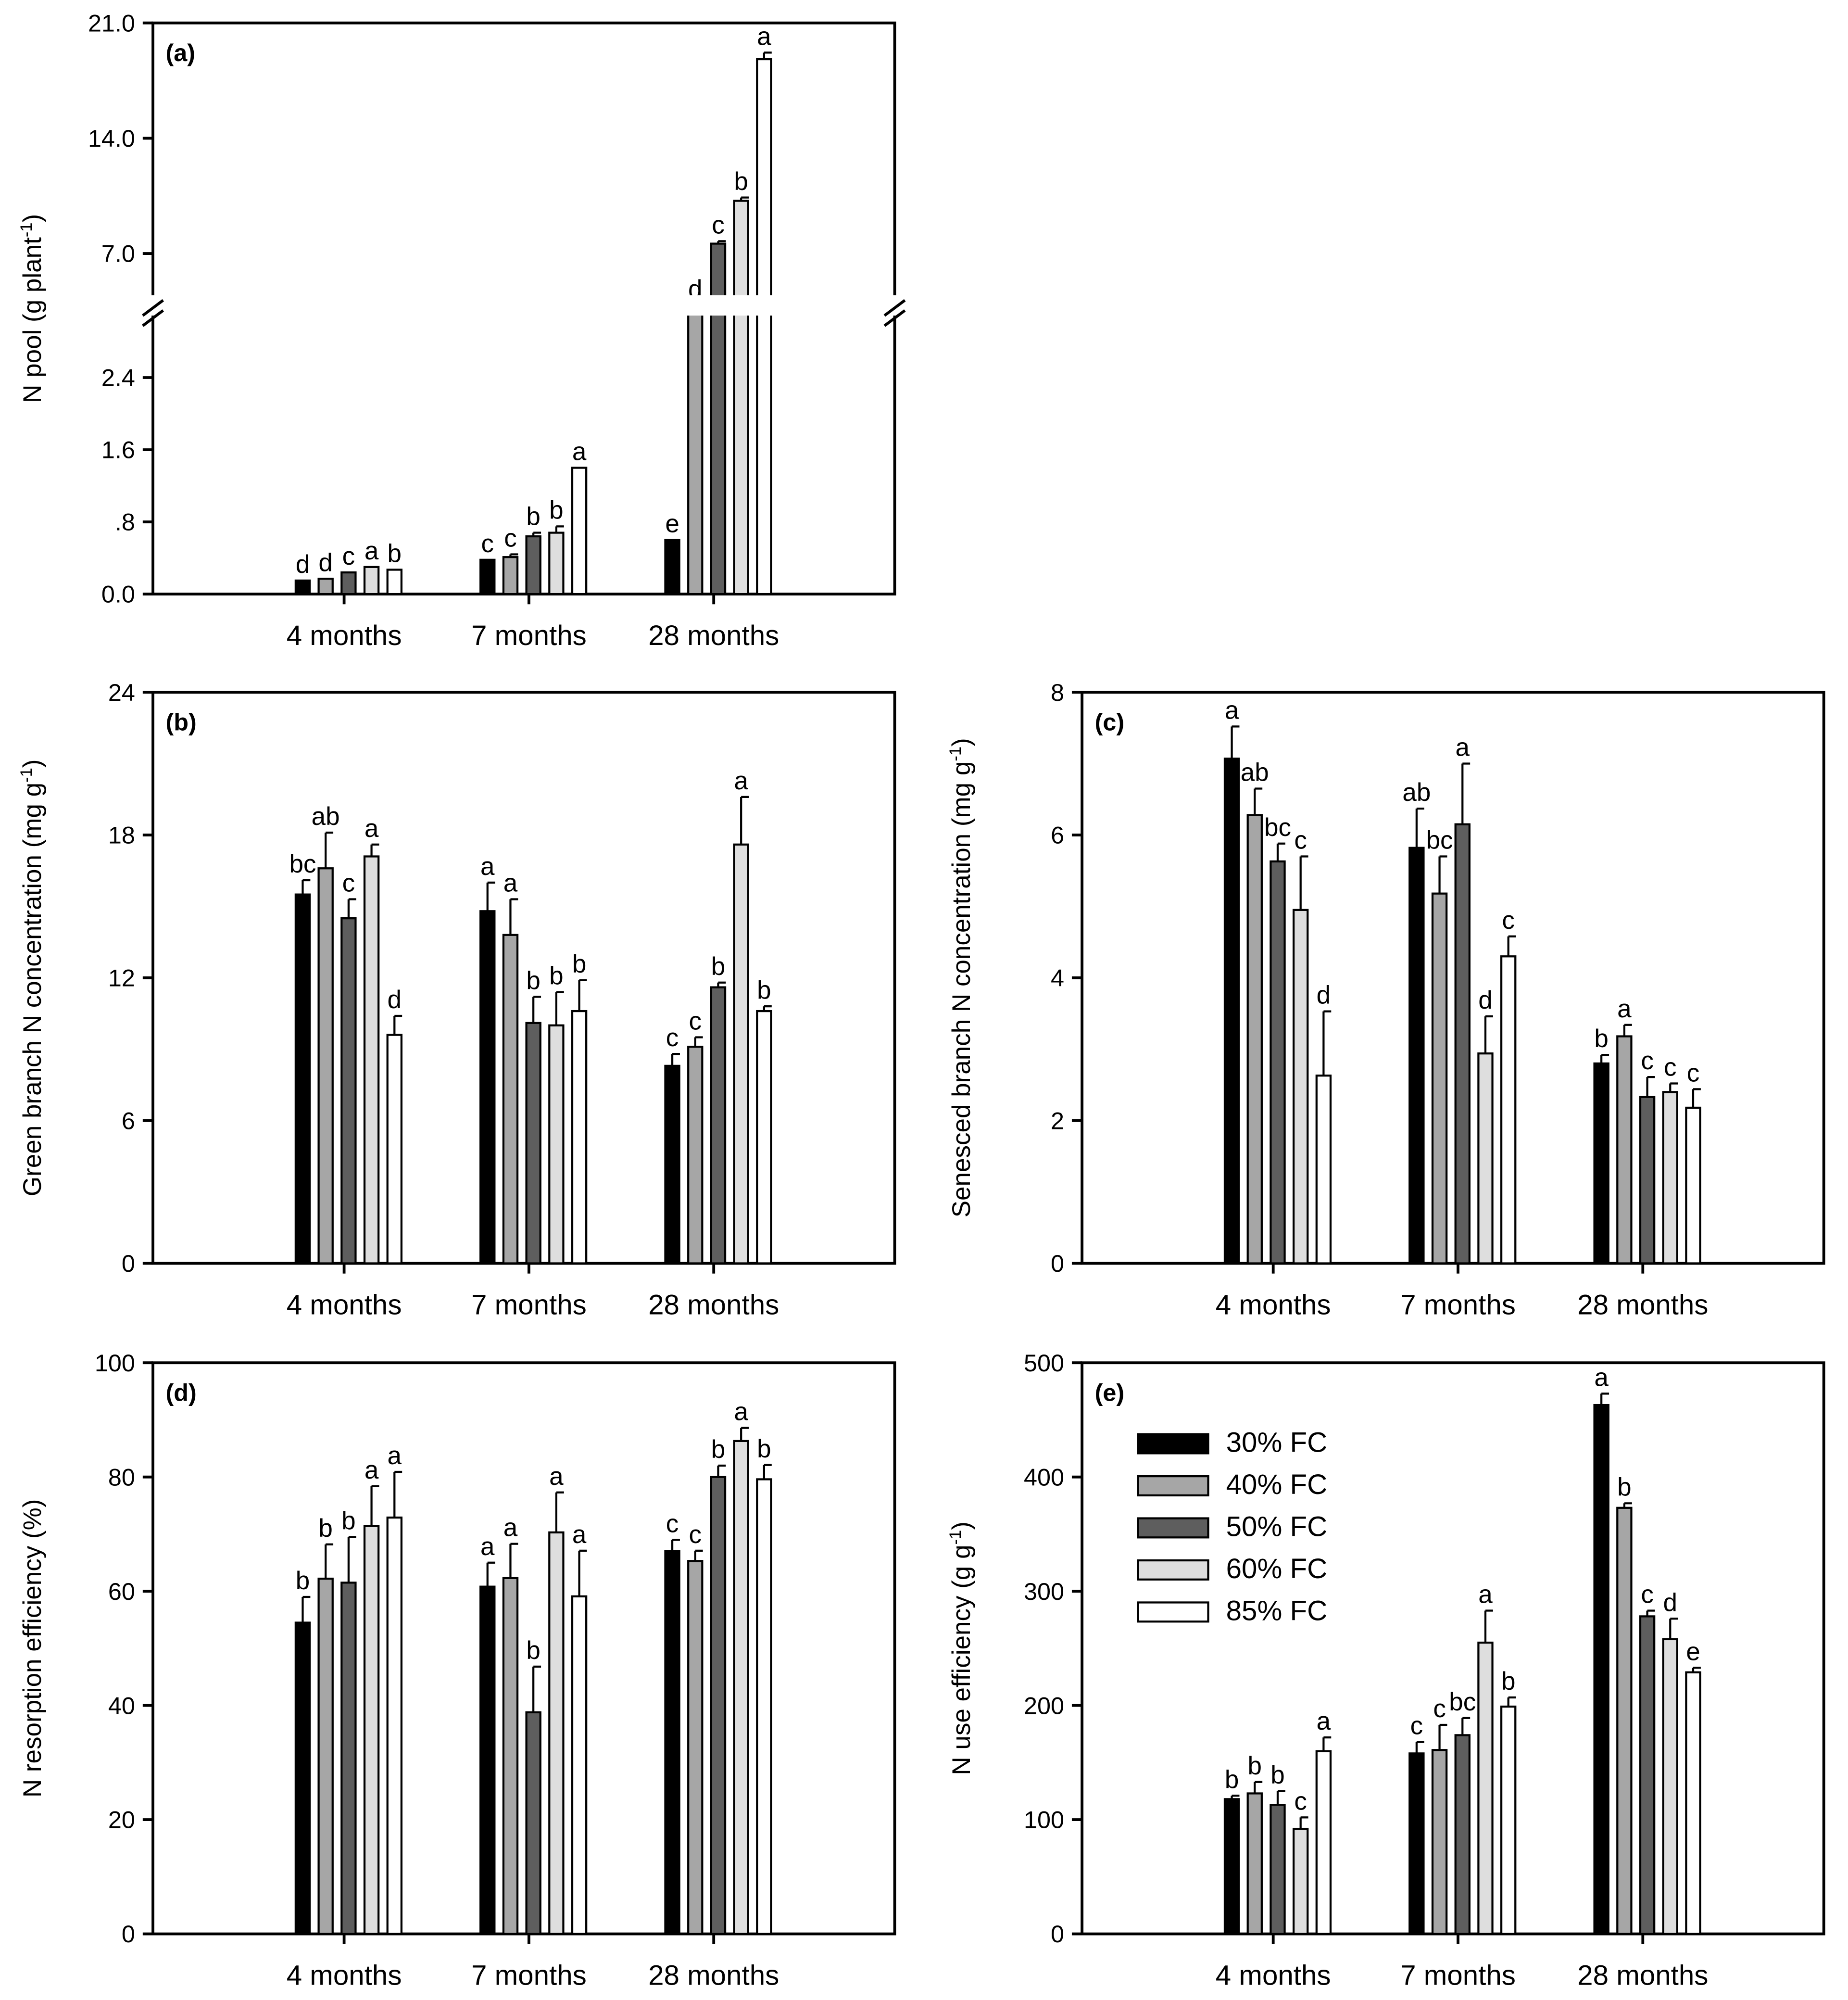  Describe the element at coordinates (1044, 1706) in the screenshot. I see `y-tick-label: 200` at that location.